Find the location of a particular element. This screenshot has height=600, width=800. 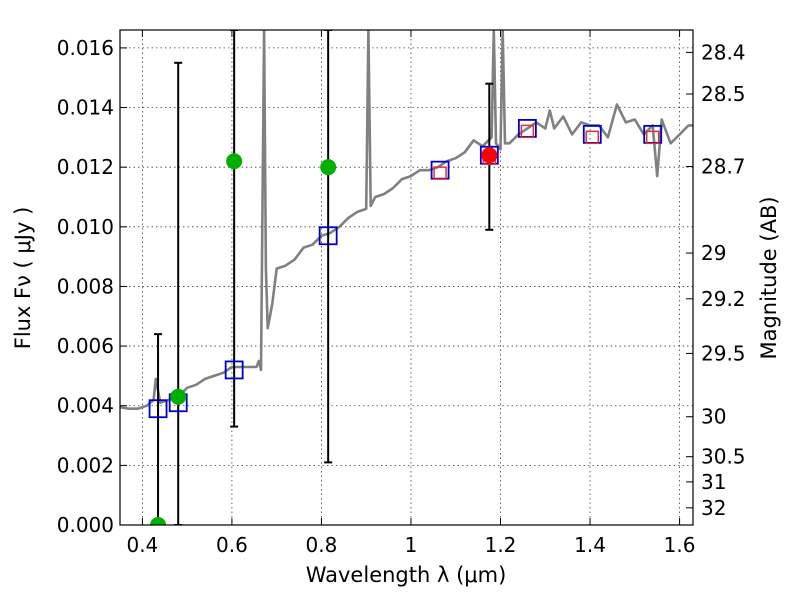

y-tick-label: 0.000 is located at coordinates (85, 525).